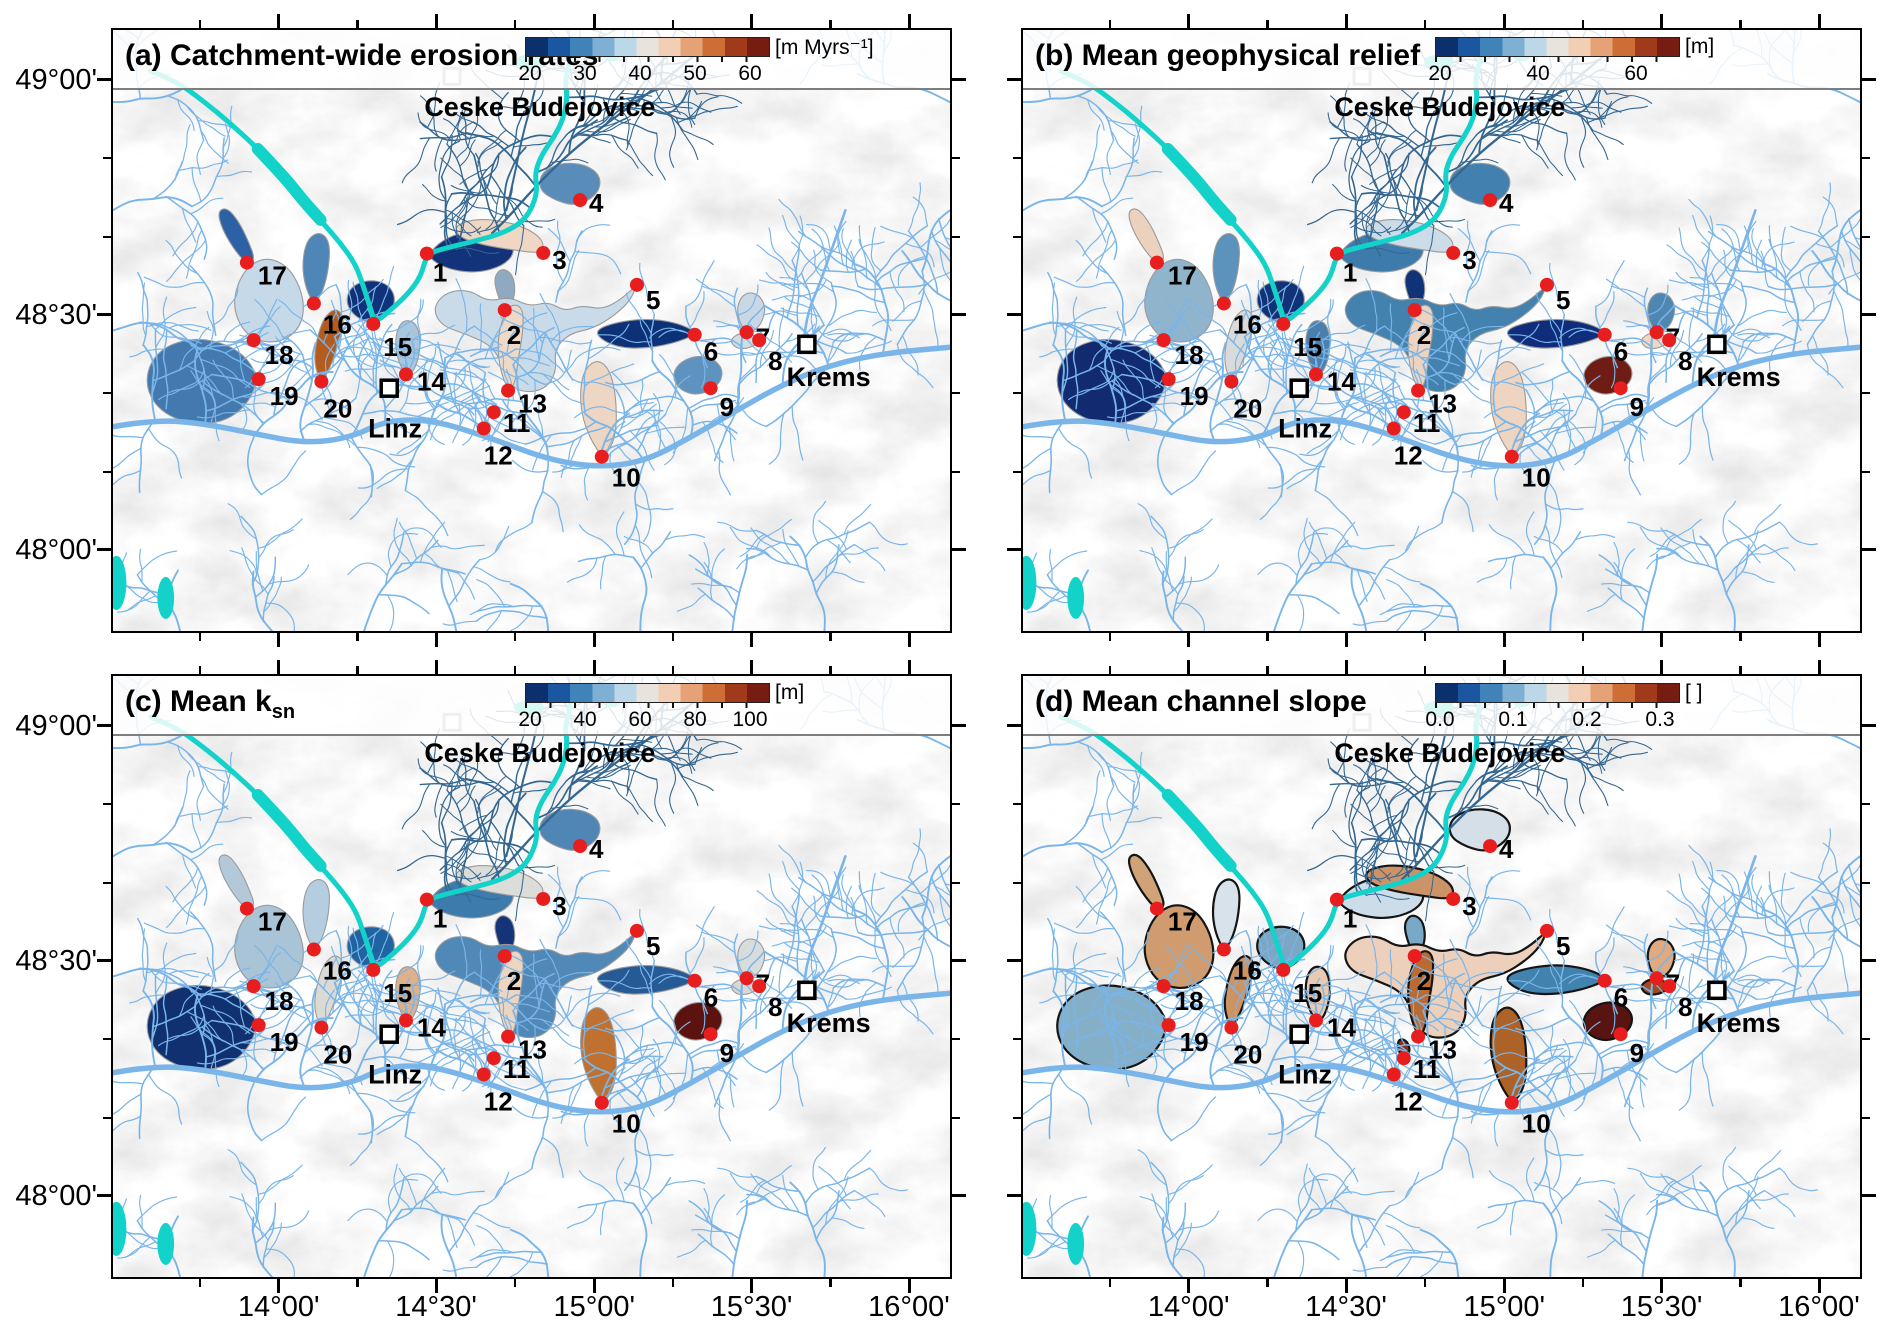 This screenshot has width=1892, height=1337. What do you see at coordinates (337, 409) in the screenshot?
I see `sample-point-label-20: 20` at bounding box center [337, 409].